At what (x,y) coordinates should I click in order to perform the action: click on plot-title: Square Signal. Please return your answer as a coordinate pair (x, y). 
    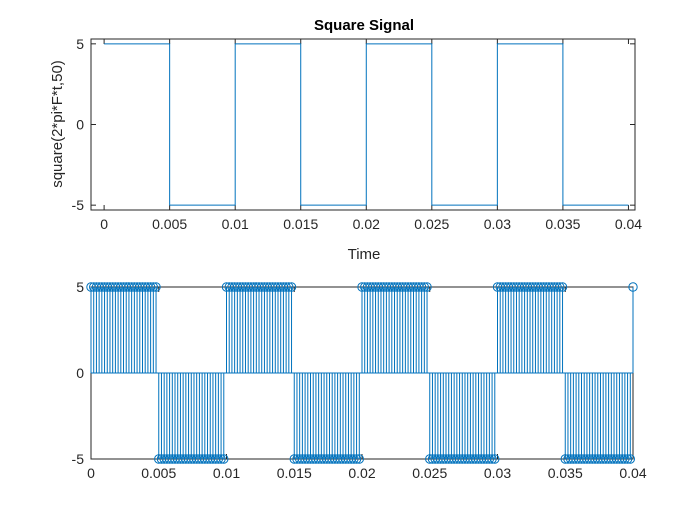
    Looking at the image, I should click on (364, 25).